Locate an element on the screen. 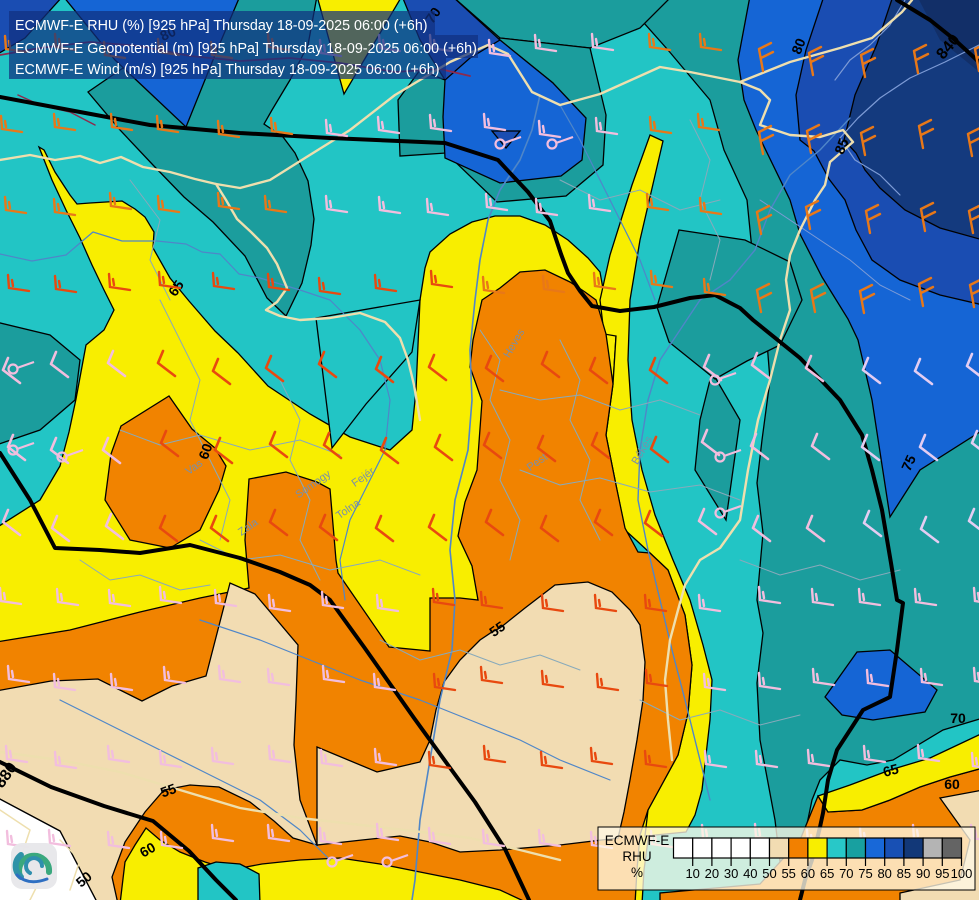  svg-text: 100 is located at coordinates (962, 873).